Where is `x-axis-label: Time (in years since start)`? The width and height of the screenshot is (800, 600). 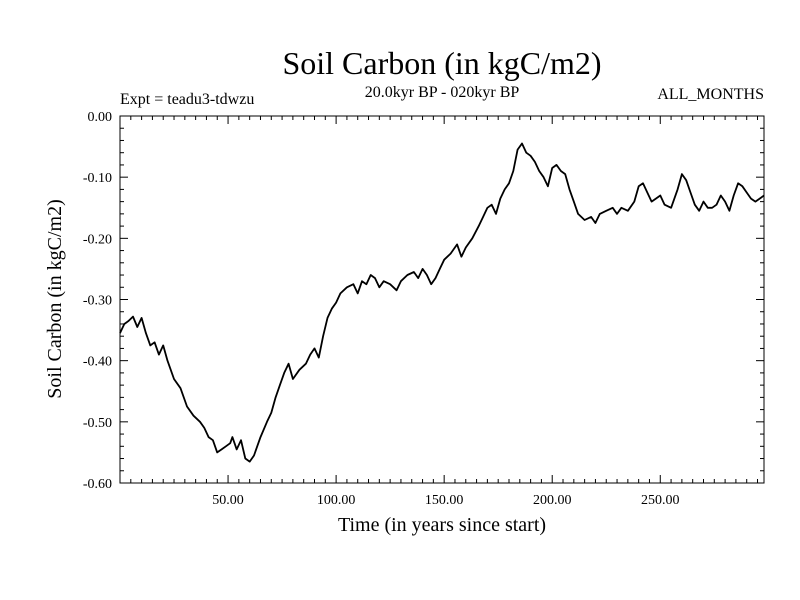 x-axis-label: Time (in years since start) is located at coordinates (442, 525).